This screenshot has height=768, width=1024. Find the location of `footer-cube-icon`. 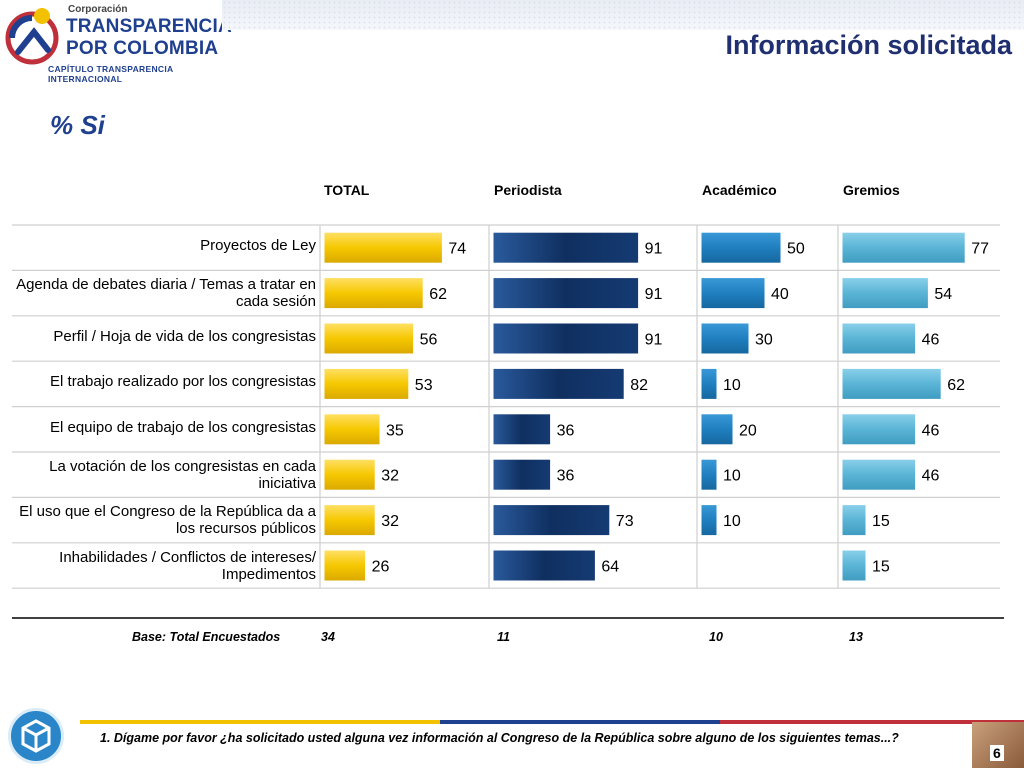

footer-cube-icon is located at coordinates (36, 736).